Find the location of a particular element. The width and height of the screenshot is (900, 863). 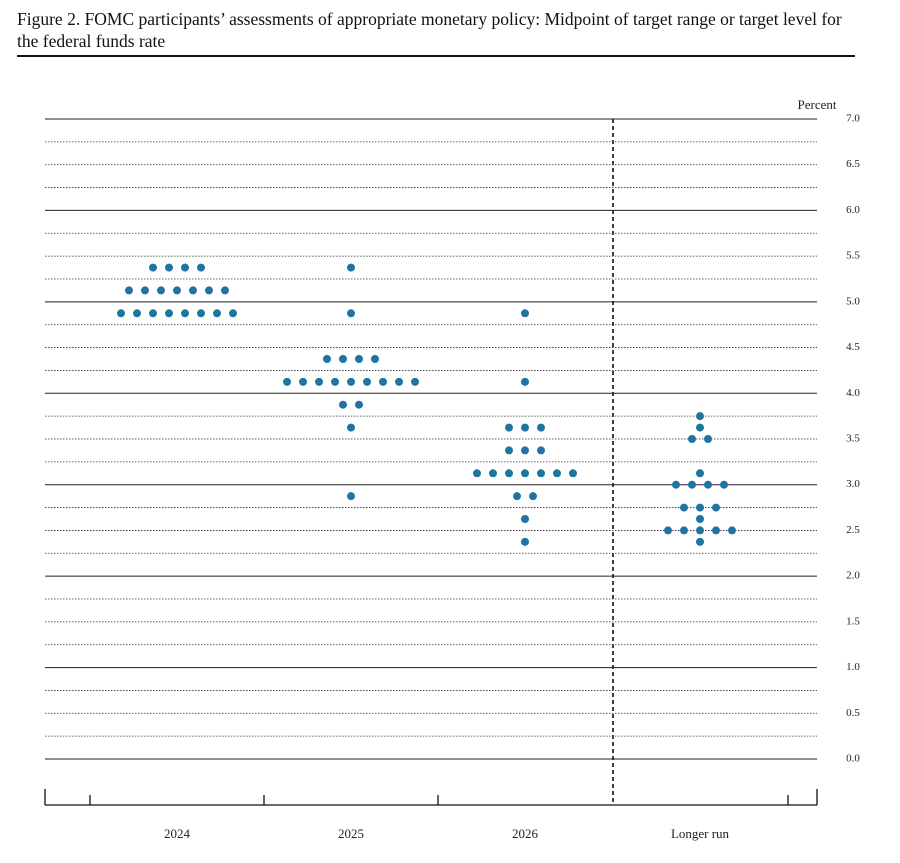

x-tick-label: 2026 is located at coordinates (525, 833).